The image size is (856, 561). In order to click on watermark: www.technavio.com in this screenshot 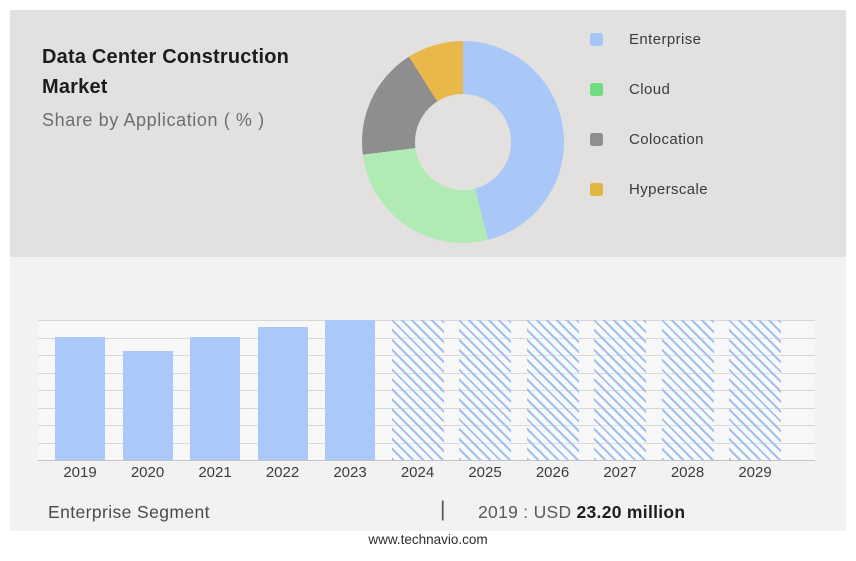, I will do `click(428, 539)`.